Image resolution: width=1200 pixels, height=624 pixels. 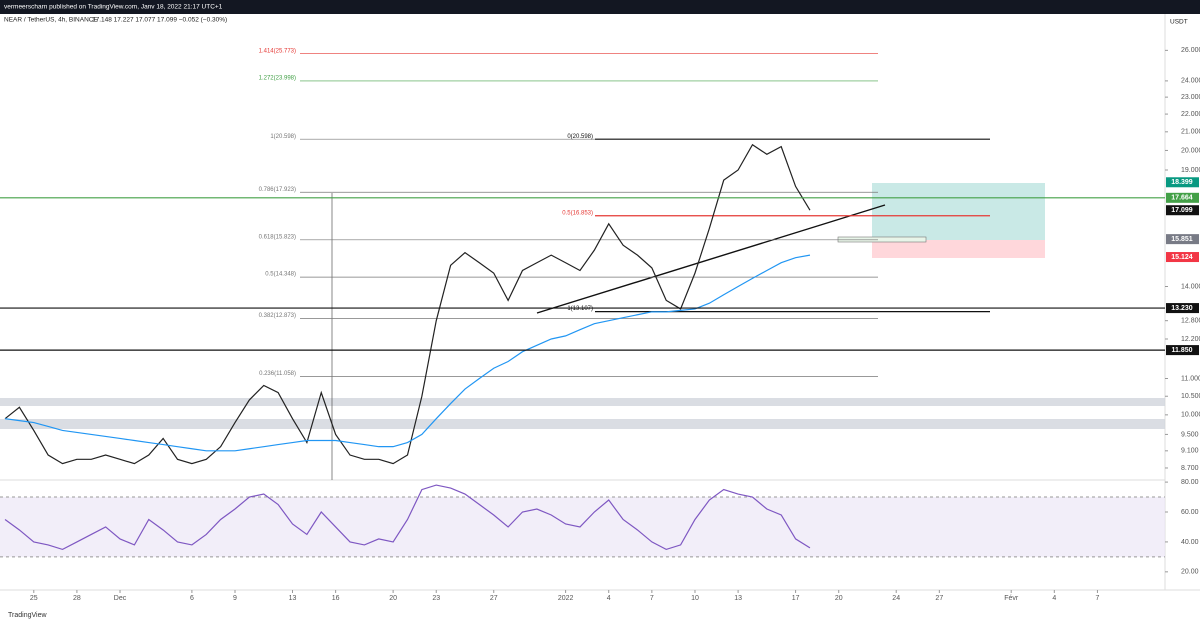 I want to click on rsi-band, so click(x=582, y=527).